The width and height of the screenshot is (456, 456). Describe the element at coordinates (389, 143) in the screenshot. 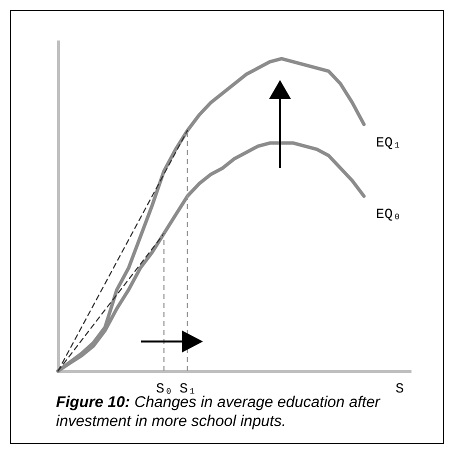

I see `series-label: EQ₁` at that location.